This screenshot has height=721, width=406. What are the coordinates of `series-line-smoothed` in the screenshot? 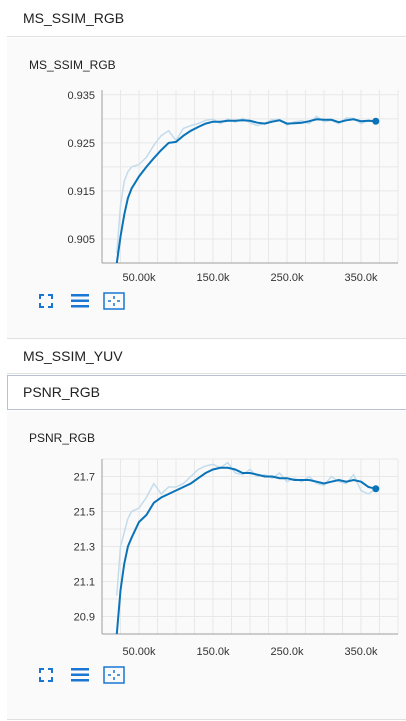 It's located at (245, 190).